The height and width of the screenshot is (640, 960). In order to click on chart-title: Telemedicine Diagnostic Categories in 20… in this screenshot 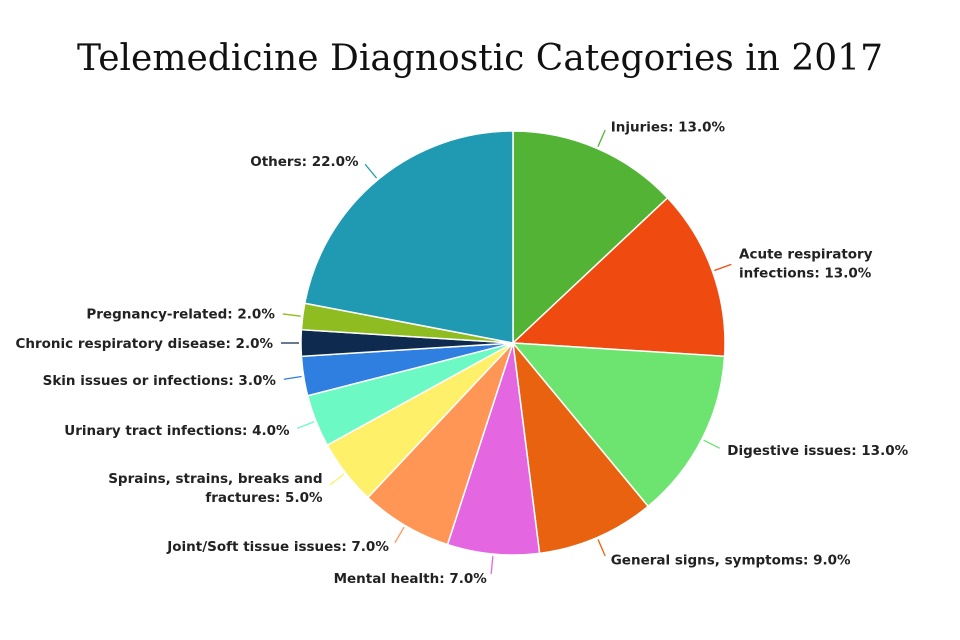, I will do `click(480, 58)`.